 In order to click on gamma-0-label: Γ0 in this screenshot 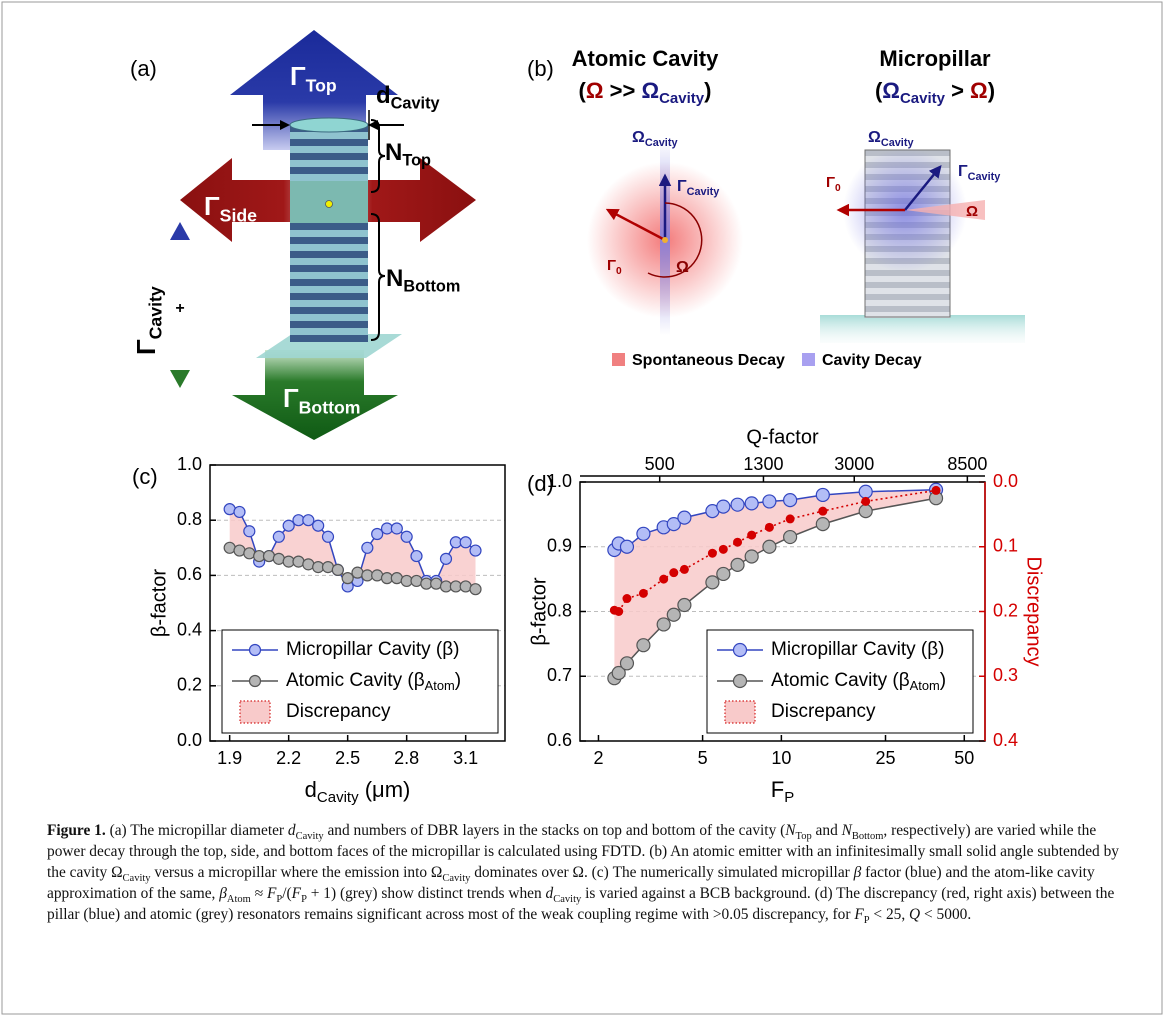, I will do `click(614, 267)`.